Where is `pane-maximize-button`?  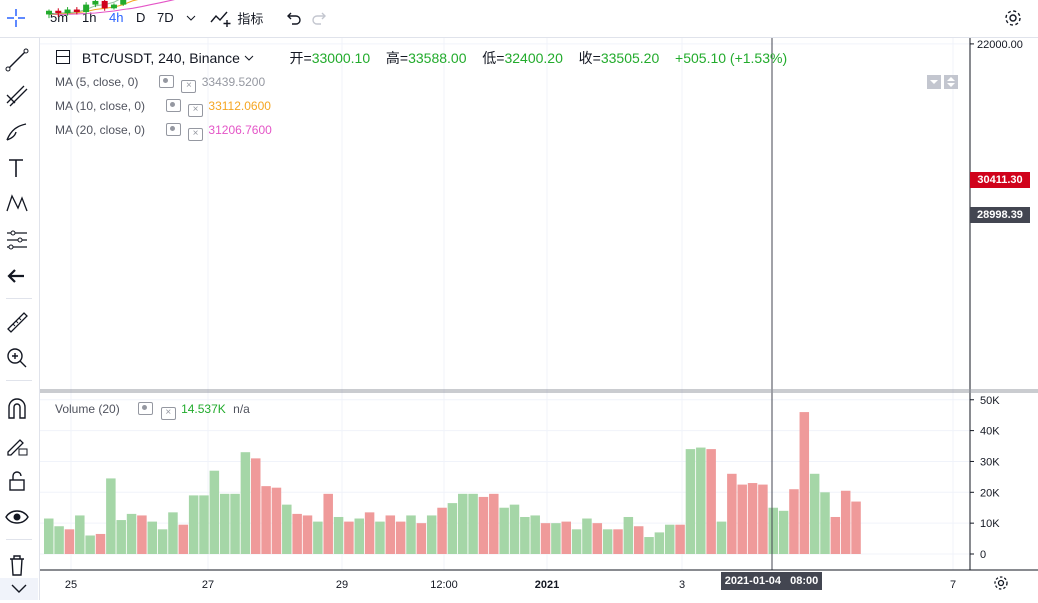
pane-maximize-button is located at coordinates (951, 82).